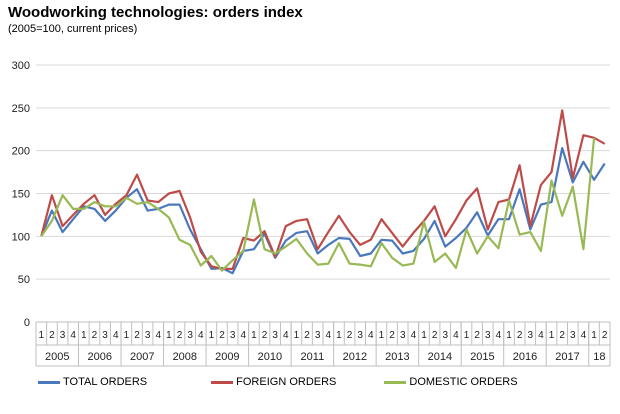 Image resolution: width=620 pixels, height=414 pixels. Describe the element at coordinates (155, 12) in the screenshot. I see `chart-title: Woodworking technologies: orders index` at that location.